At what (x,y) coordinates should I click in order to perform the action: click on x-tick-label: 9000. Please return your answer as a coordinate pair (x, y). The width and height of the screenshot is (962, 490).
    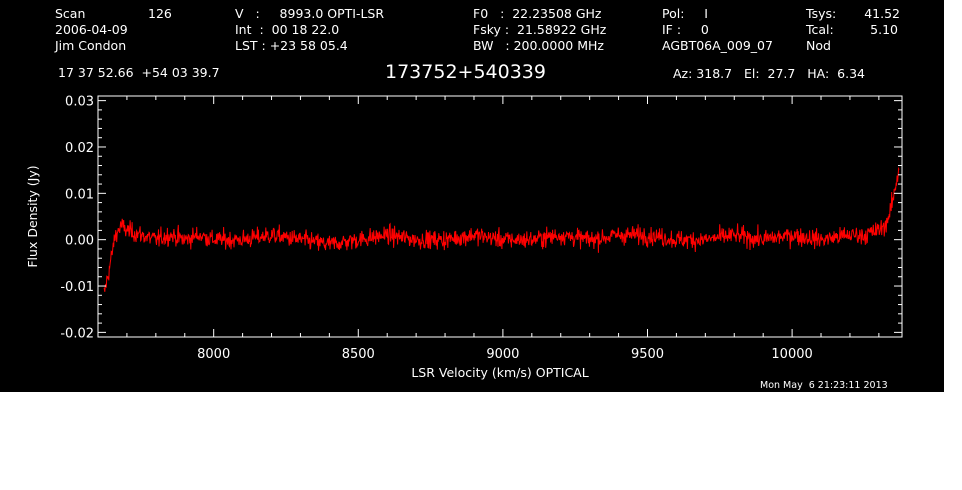
    Looking at the image, I should click on (502, 354).